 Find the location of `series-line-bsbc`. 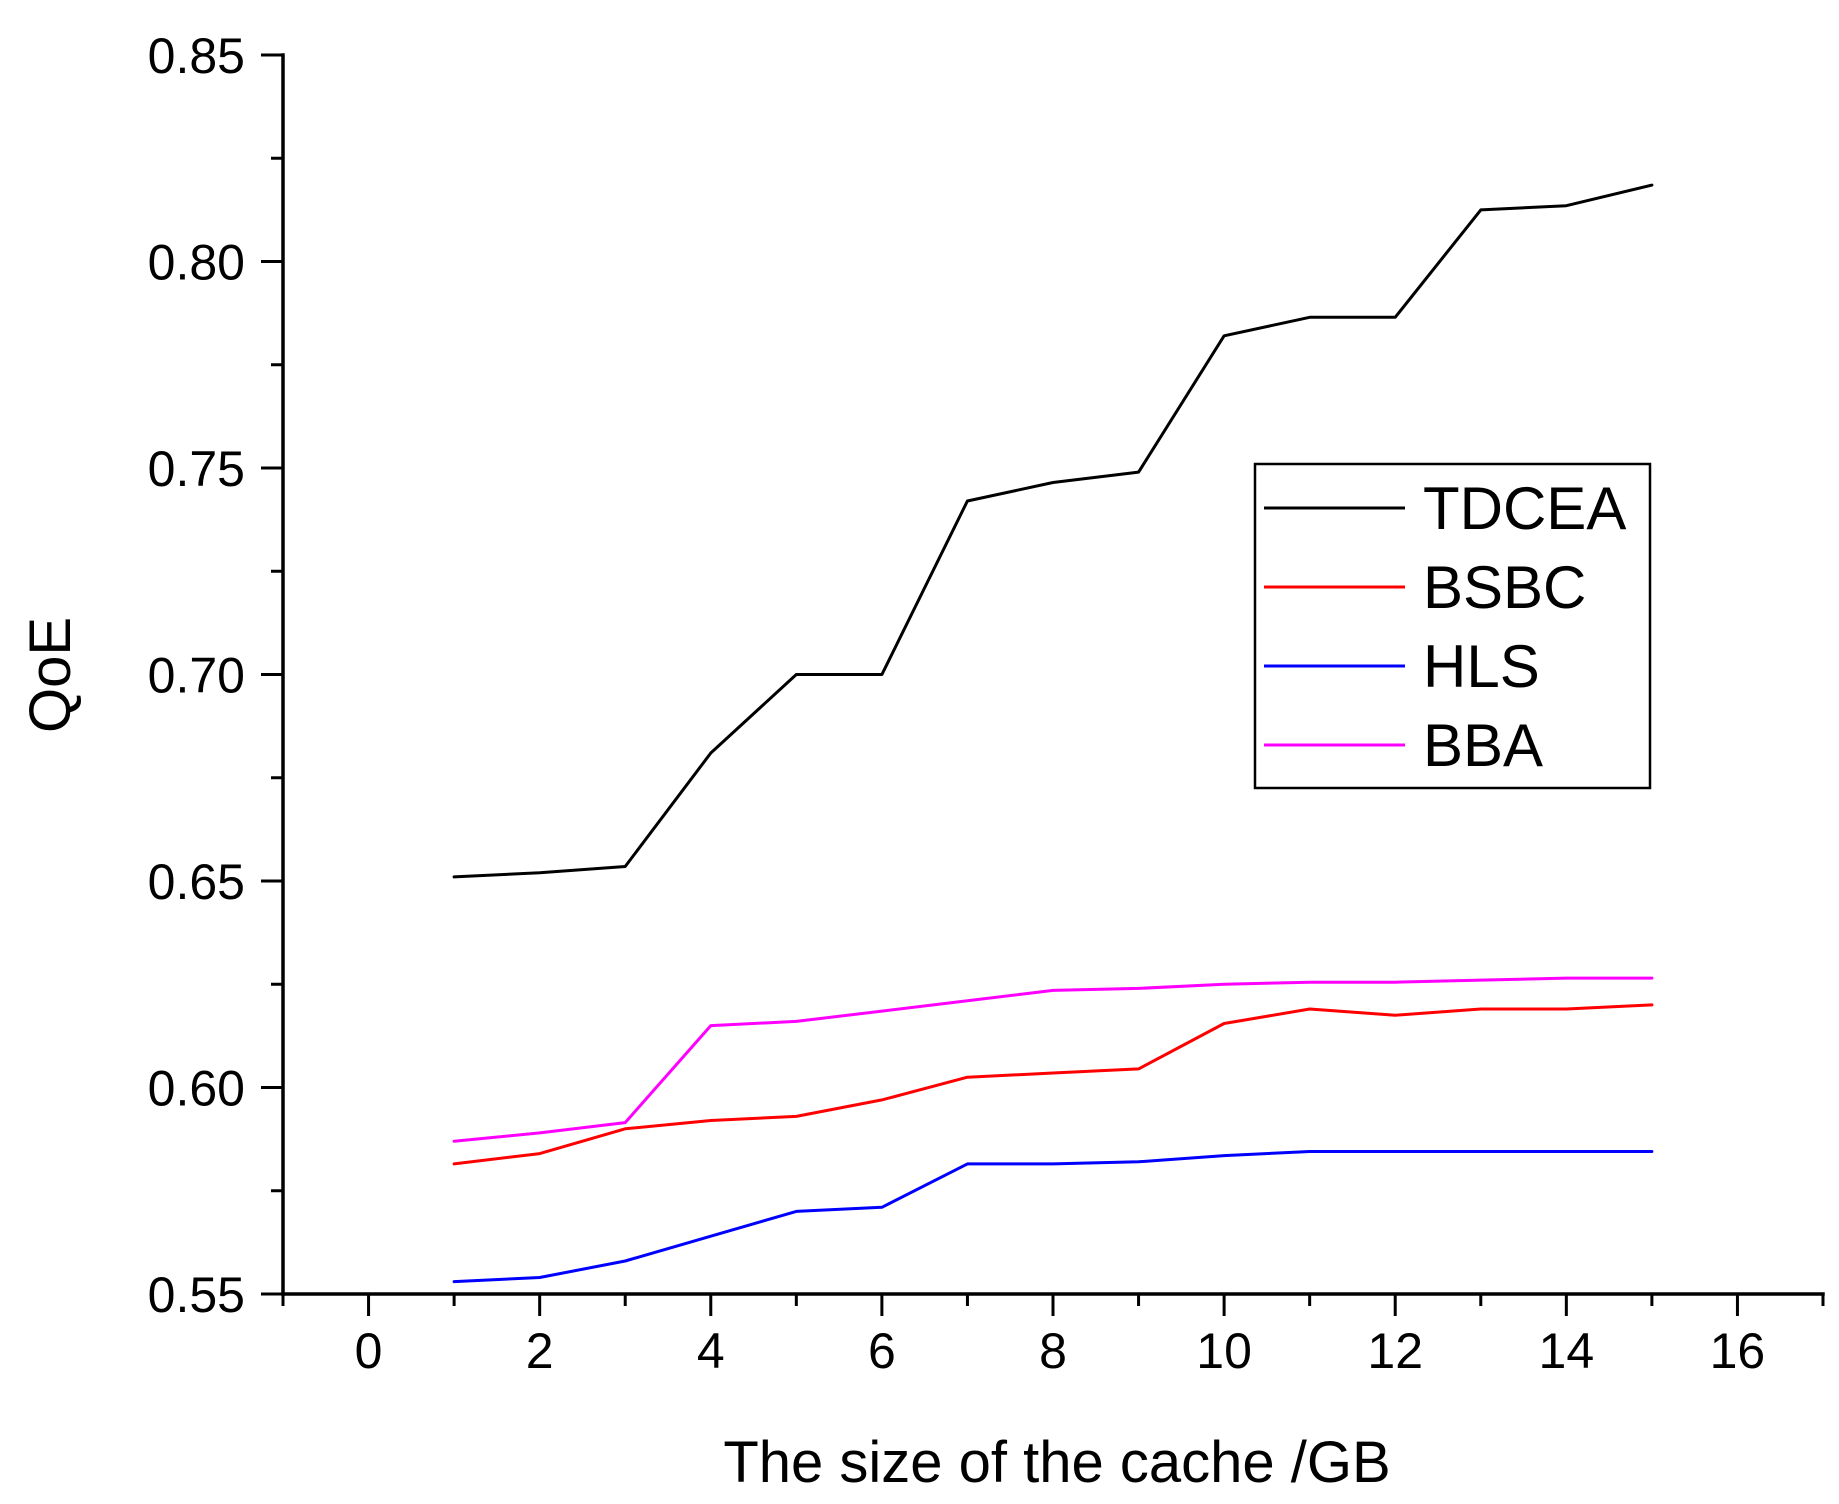

series-line-bsbc is located at coordinates (1053, 1084).